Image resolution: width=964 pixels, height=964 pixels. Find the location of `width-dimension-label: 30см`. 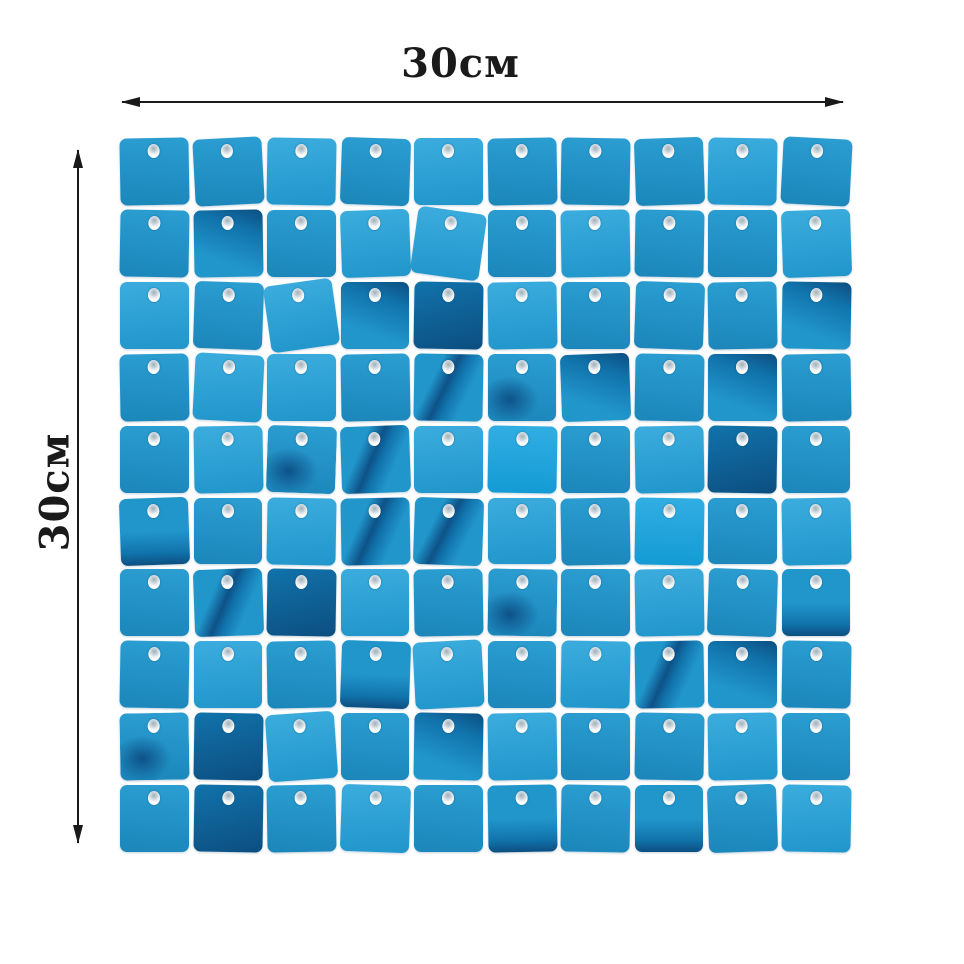

width-dimension-label: 30см is located at coordinates (460, 63).